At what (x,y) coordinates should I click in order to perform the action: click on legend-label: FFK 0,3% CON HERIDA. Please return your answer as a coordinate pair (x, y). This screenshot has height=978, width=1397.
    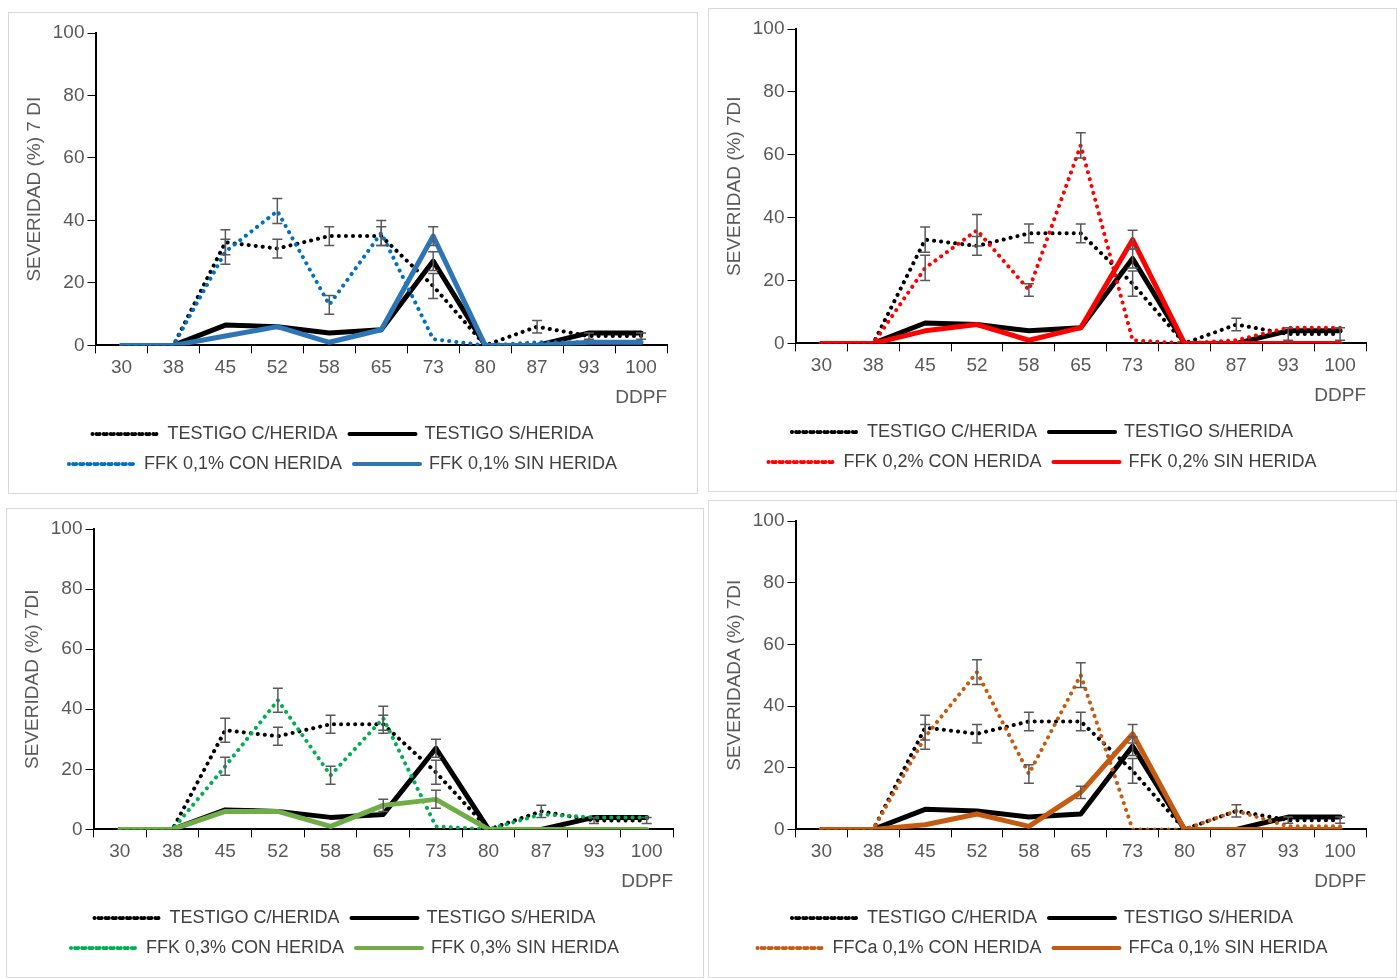
    Looking at the image, I should click on (245, 946).